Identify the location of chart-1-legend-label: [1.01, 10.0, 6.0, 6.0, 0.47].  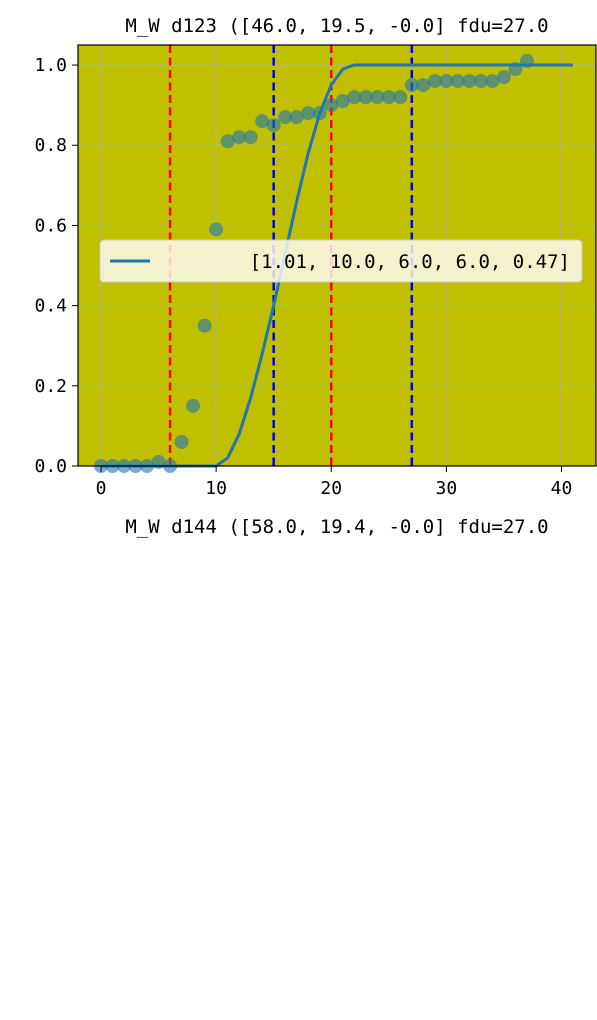
(410, 262).